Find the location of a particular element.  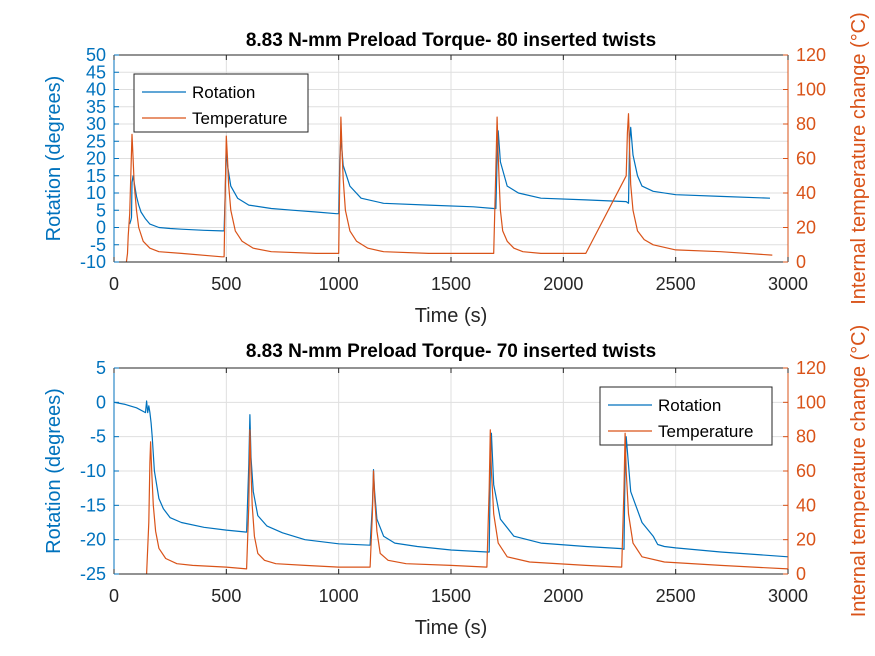

y-tick-label-left: 35 is located at coordinates (96, 107).